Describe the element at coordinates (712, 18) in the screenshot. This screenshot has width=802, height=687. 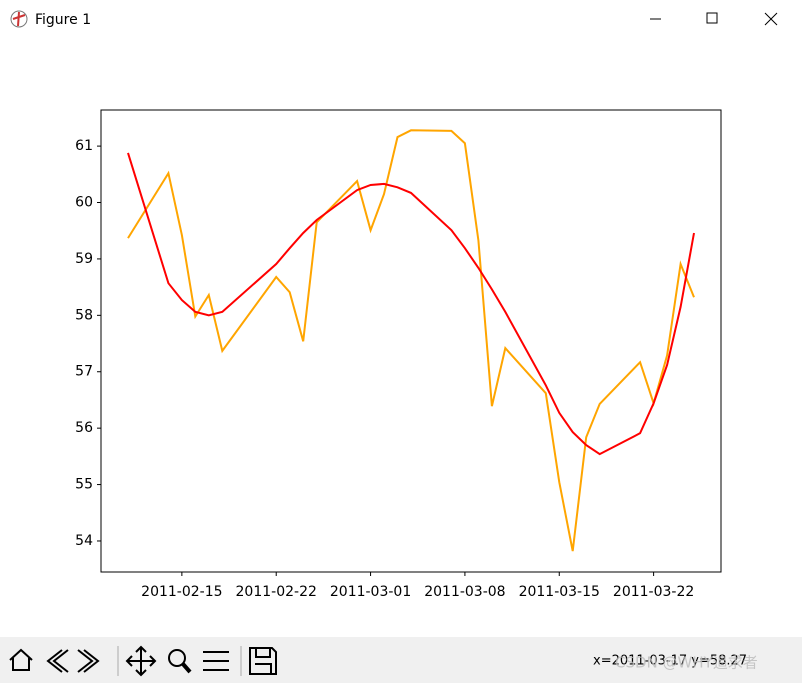
I see `maximize-button` at that location.